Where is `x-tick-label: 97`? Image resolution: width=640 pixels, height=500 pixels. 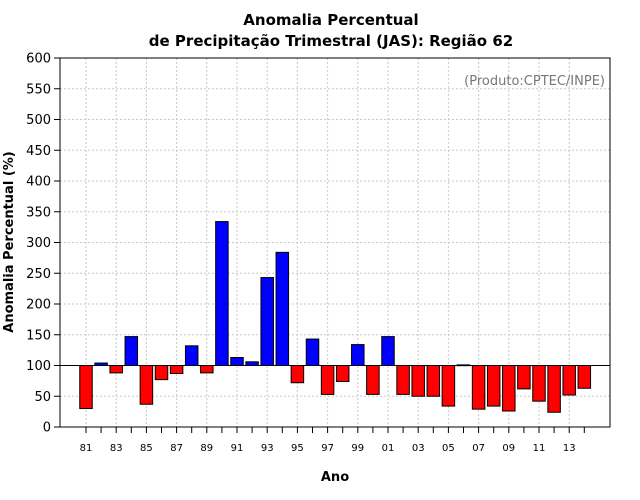
x-tick-label: 97 is located at coordinates (327, 448).